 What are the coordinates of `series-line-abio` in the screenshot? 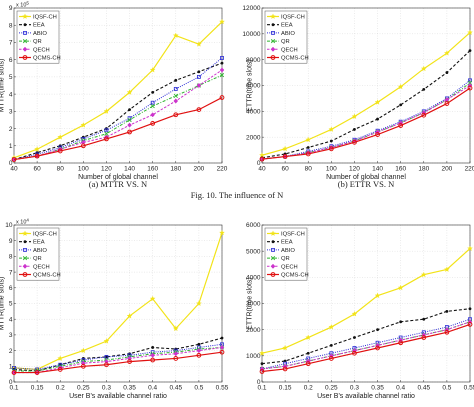 It's located at (366, 344).